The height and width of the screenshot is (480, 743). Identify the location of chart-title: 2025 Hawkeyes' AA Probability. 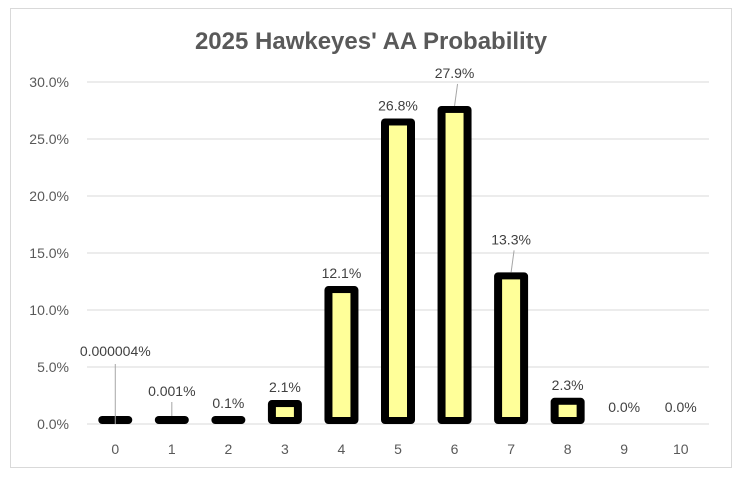
(371, 41).